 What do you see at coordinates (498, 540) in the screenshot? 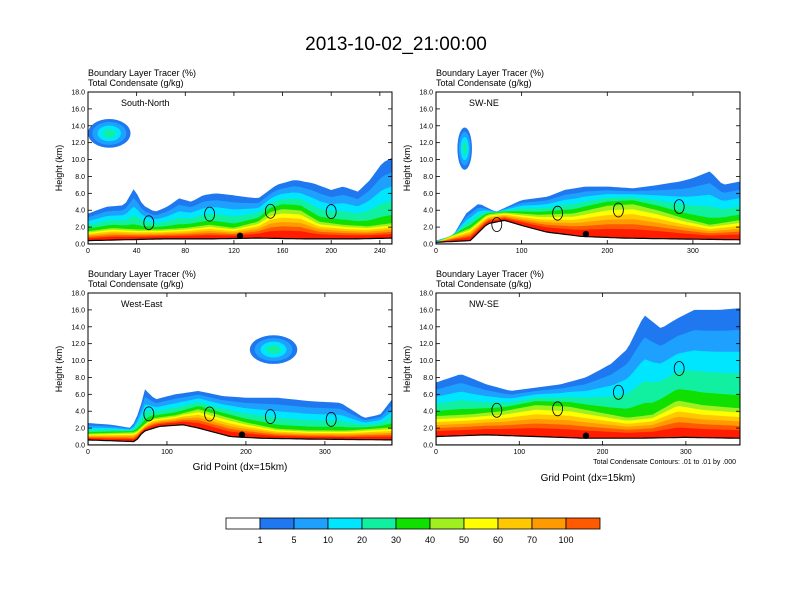
I see `colorbar-label: 60` at bounding box center [498, 540].